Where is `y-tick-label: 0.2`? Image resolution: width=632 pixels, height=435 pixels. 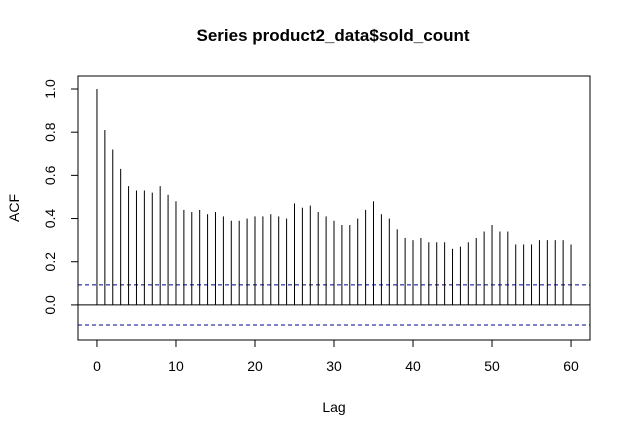 y-tick-label: 0.2 is located at coordinates (50, 262).